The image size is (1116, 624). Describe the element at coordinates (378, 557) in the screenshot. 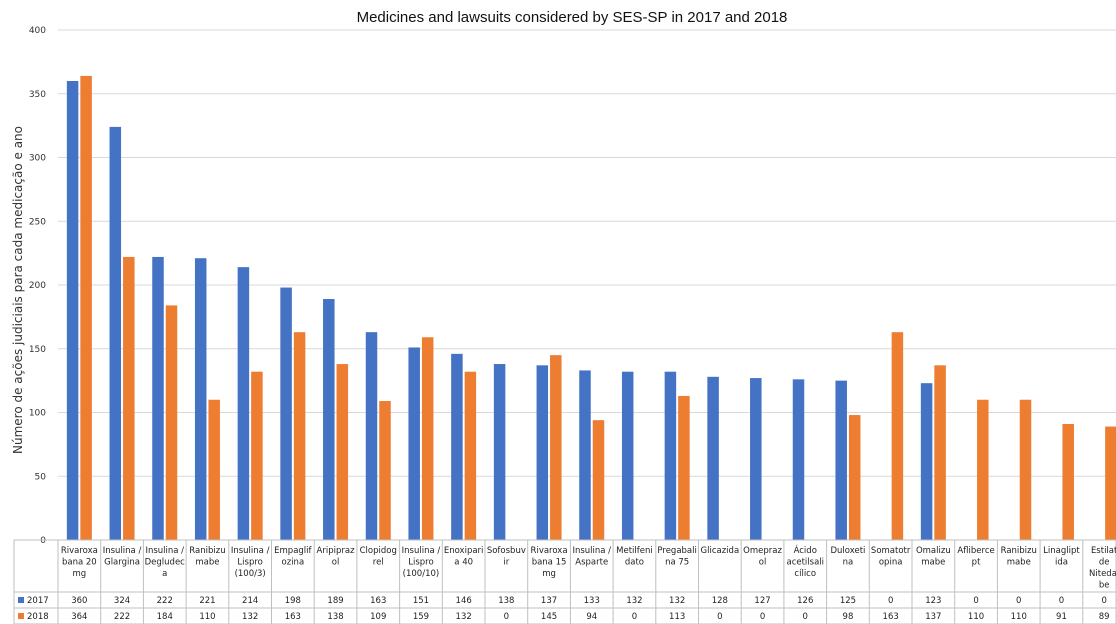

I see `category-label: Clopidog rel` at that location.